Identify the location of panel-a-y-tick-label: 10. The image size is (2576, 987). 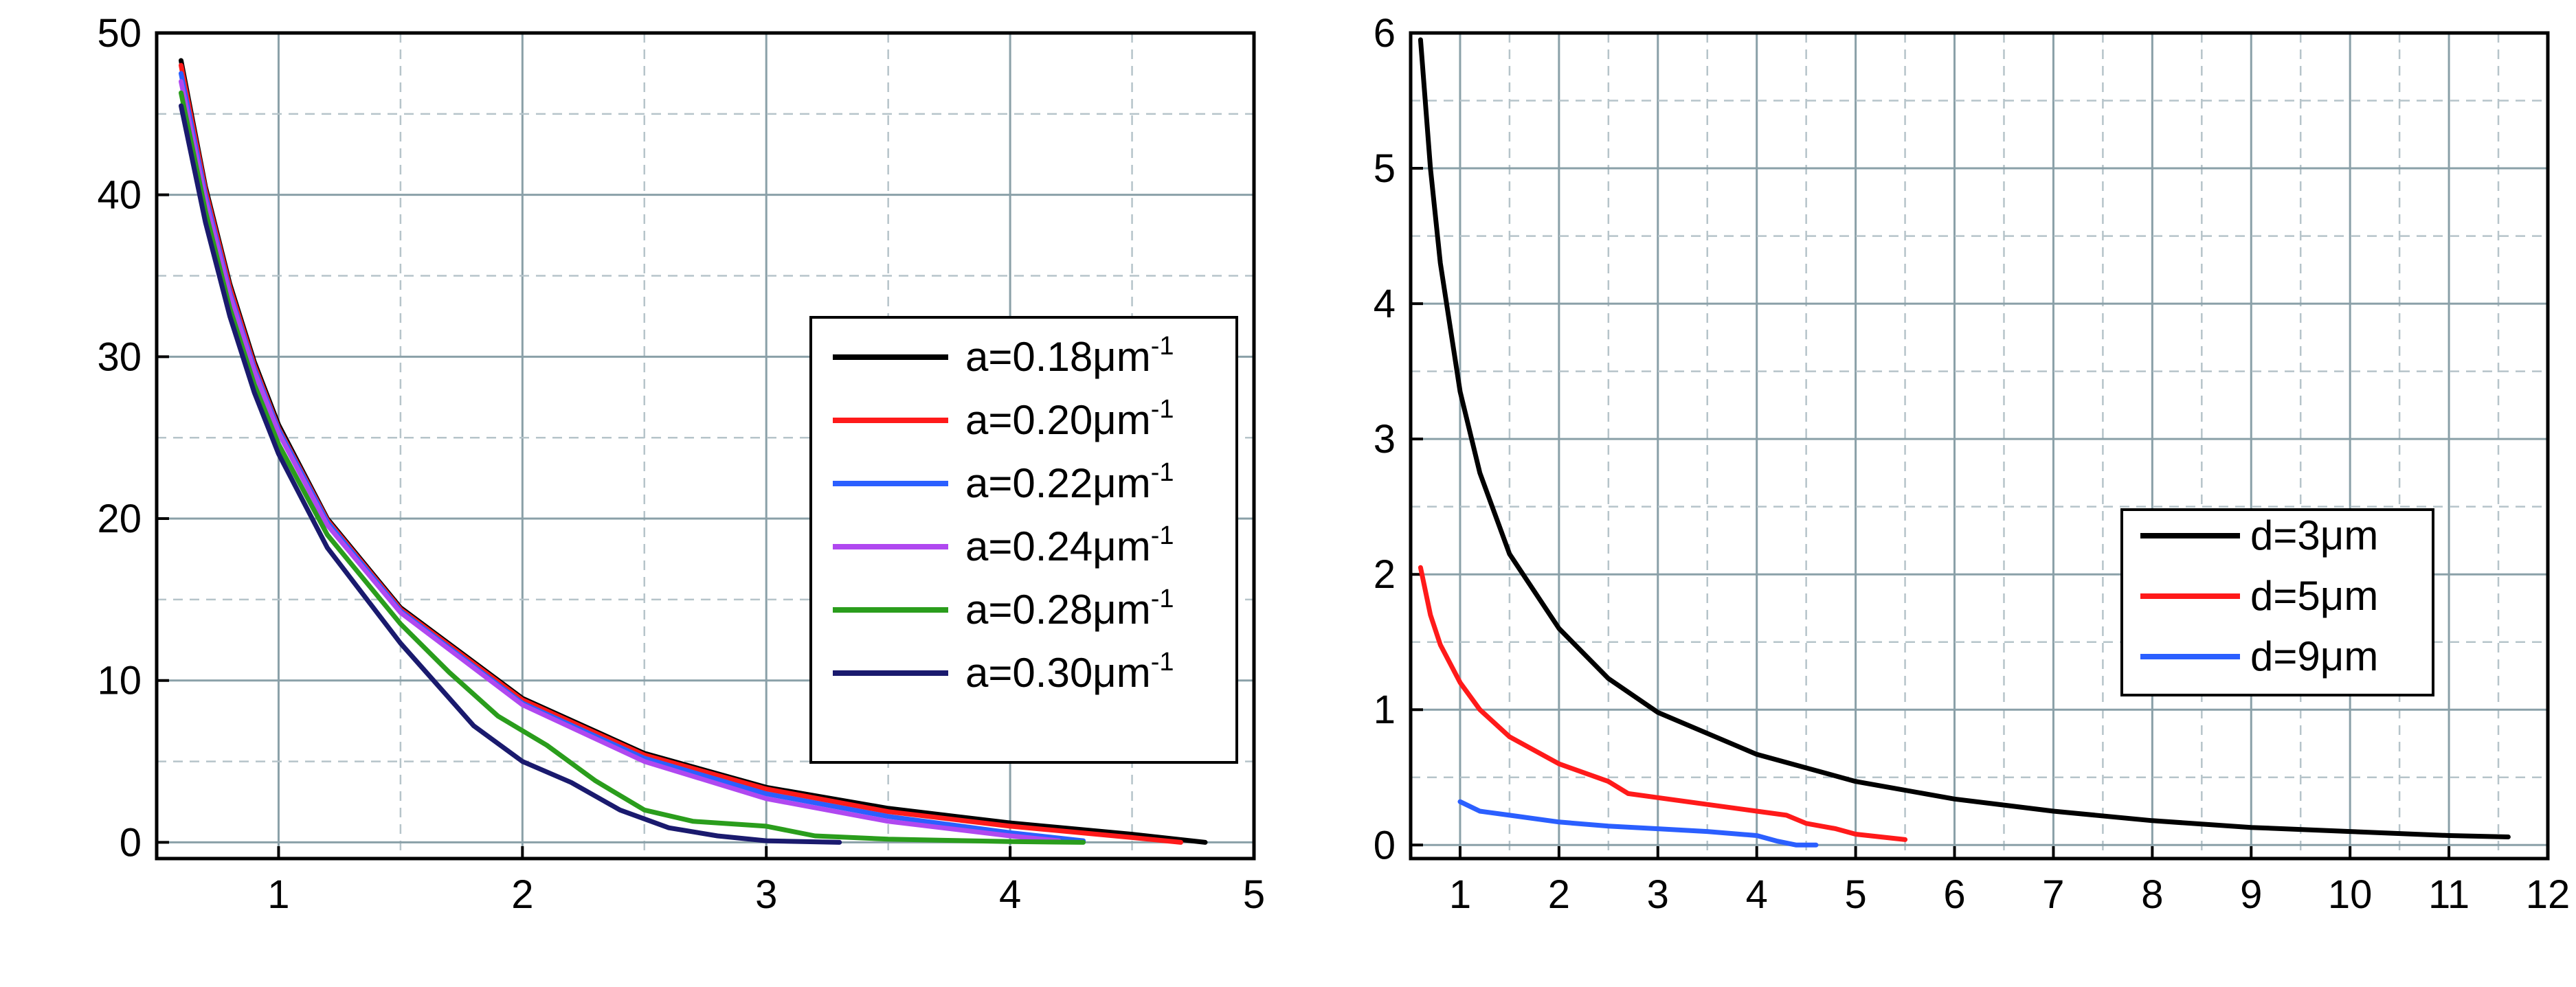
(119, 681).